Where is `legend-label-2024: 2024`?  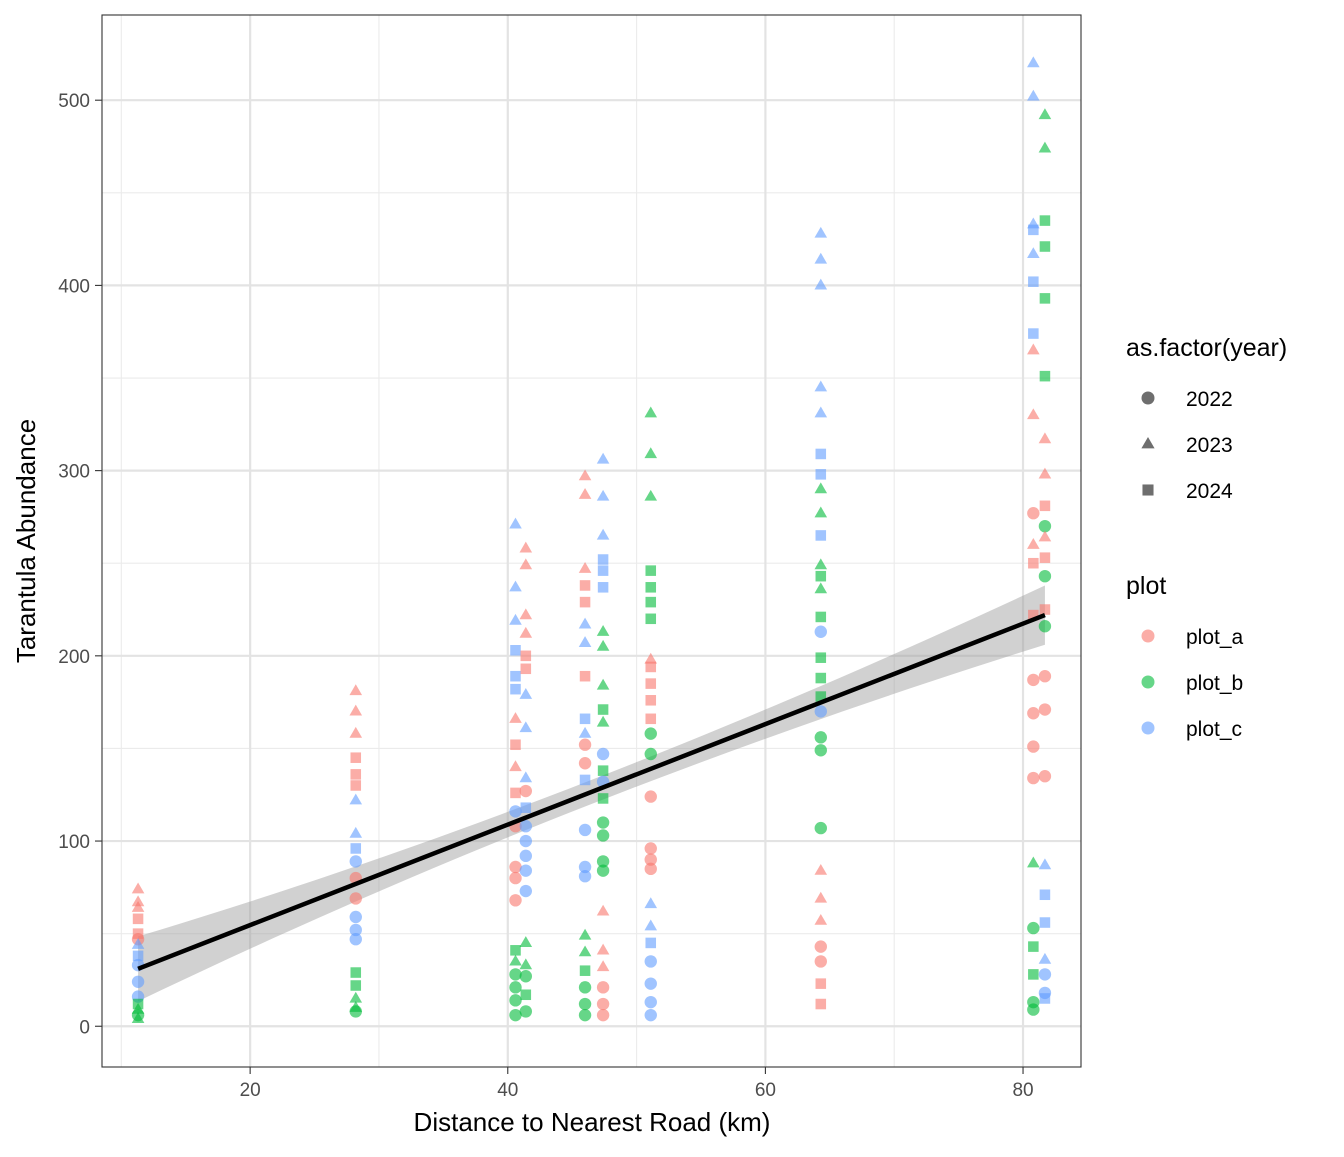 legend-label-2024: 2024 is located at coordinates (1209, 491).